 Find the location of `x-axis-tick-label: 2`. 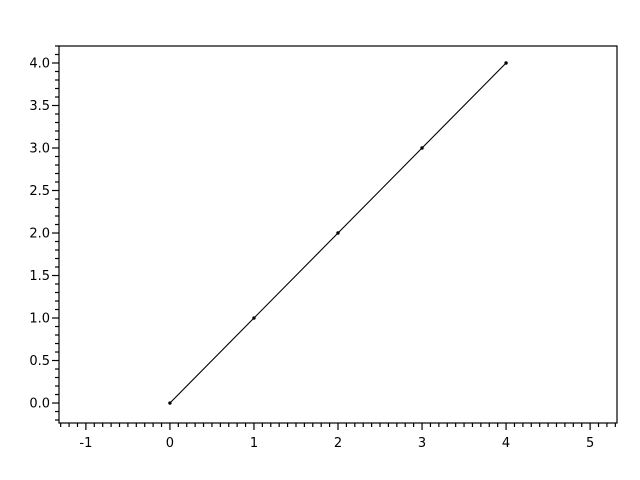

x-axis-tick-label: 2 is located at coordinates (338, 443).